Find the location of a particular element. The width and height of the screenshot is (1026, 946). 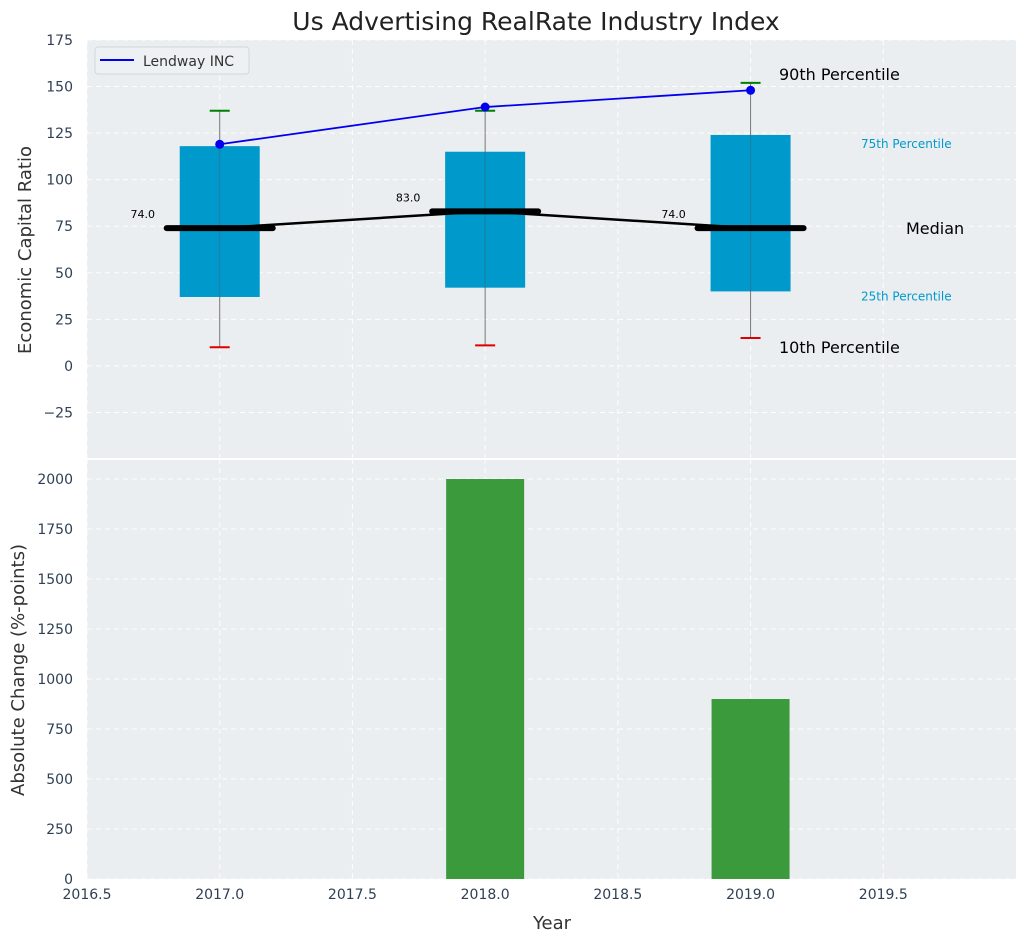

top-y-tick-label: 125 is located at coordinates (59, 134).